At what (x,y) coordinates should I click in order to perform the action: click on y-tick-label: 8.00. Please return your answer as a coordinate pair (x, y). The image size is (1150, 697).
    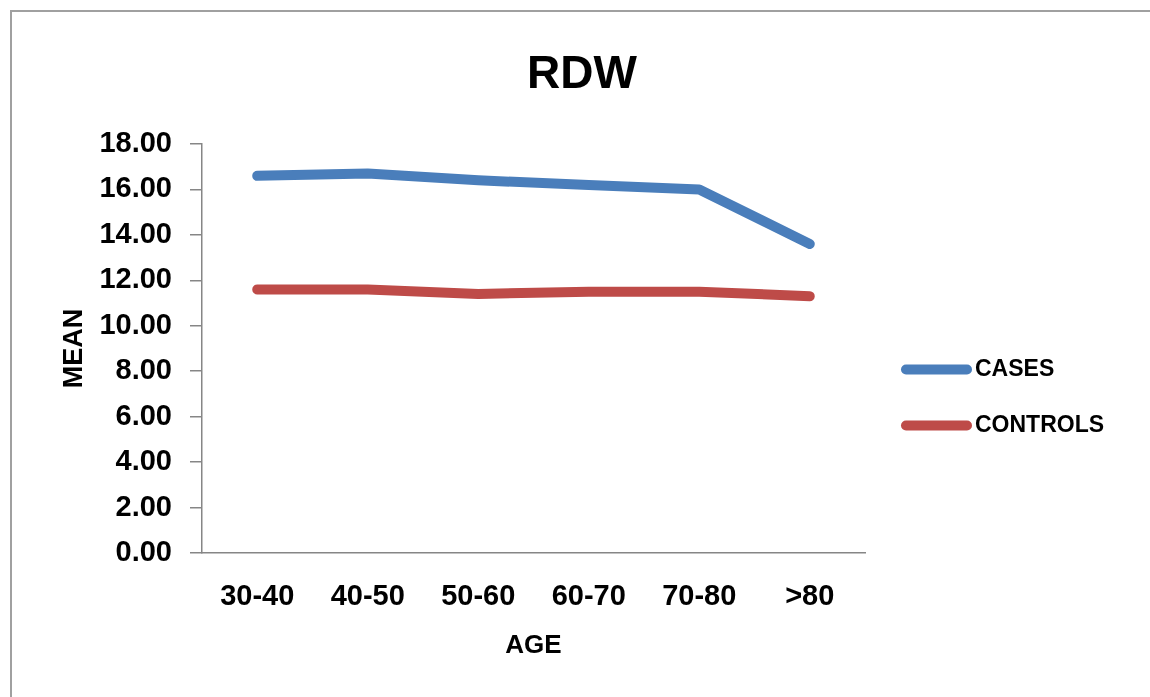
    Looking at the image, I should click on (143, 369).